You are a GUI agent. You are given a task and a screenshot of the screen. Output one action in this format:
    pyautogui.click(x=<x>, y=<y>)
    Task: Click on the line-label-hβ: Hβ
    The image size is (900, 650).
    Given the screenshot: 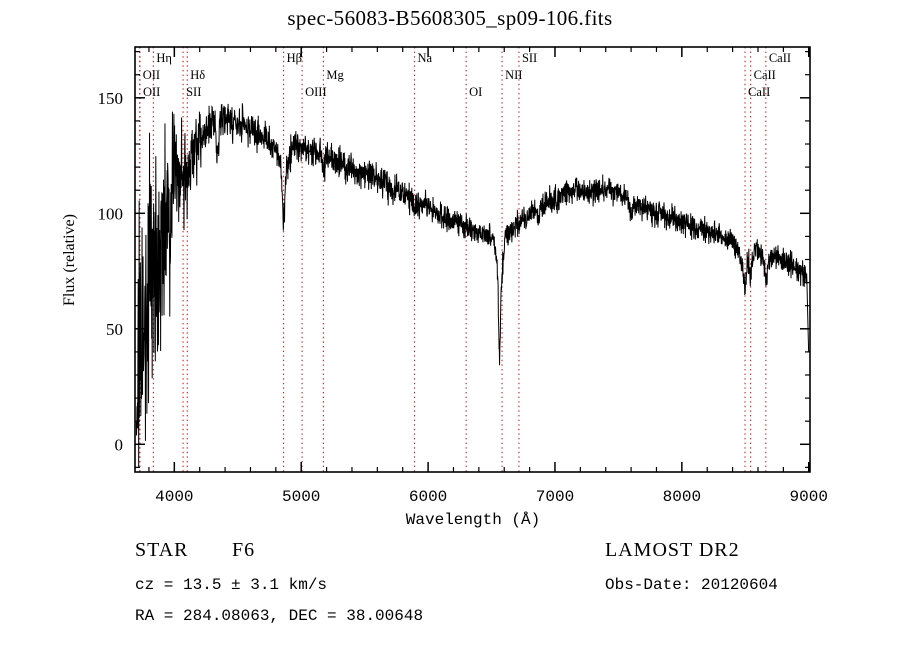 What is the action you would take?
    pyautogui.click(x=294, y=58)
    